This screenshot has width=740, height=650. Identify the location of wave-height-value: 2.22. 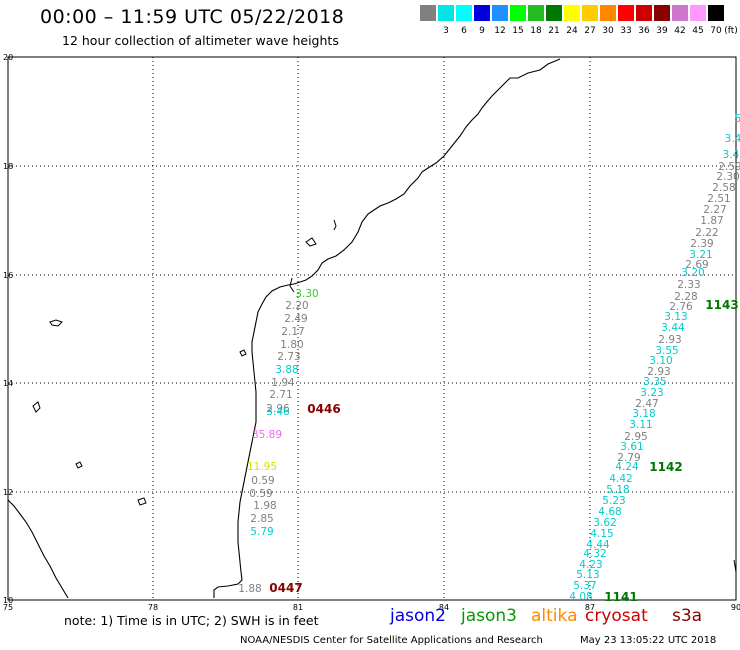
(706, 233).